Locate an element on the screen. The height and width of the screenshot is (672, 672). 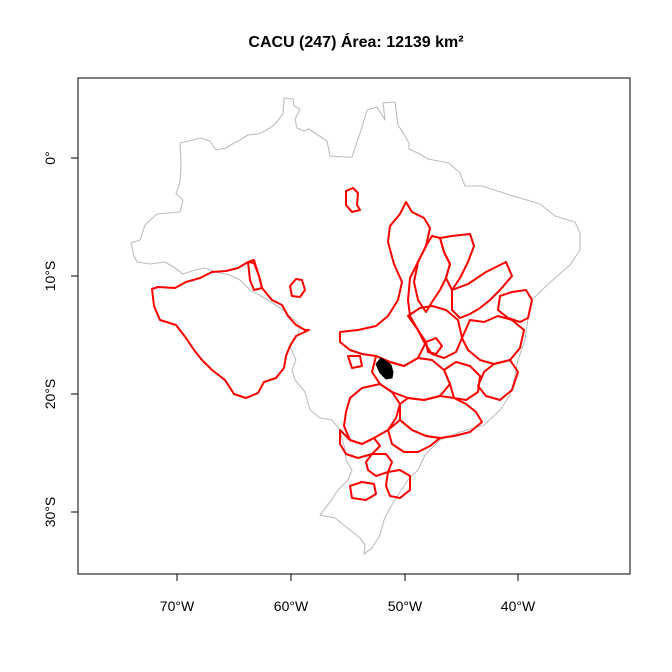
x-tick-label: 70°W is located at coordinates (177, 606).